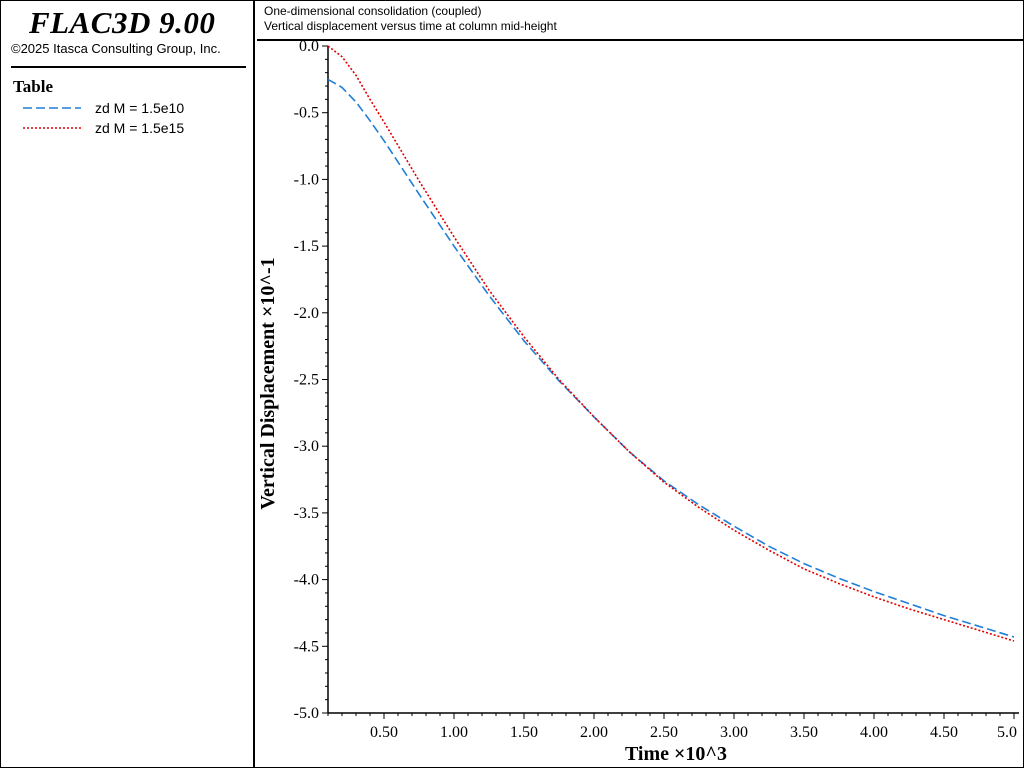  What do you see at coordinates (33, 86) in the screenshot?
I see `legend-title: Table` at bounding box center [33, 86].